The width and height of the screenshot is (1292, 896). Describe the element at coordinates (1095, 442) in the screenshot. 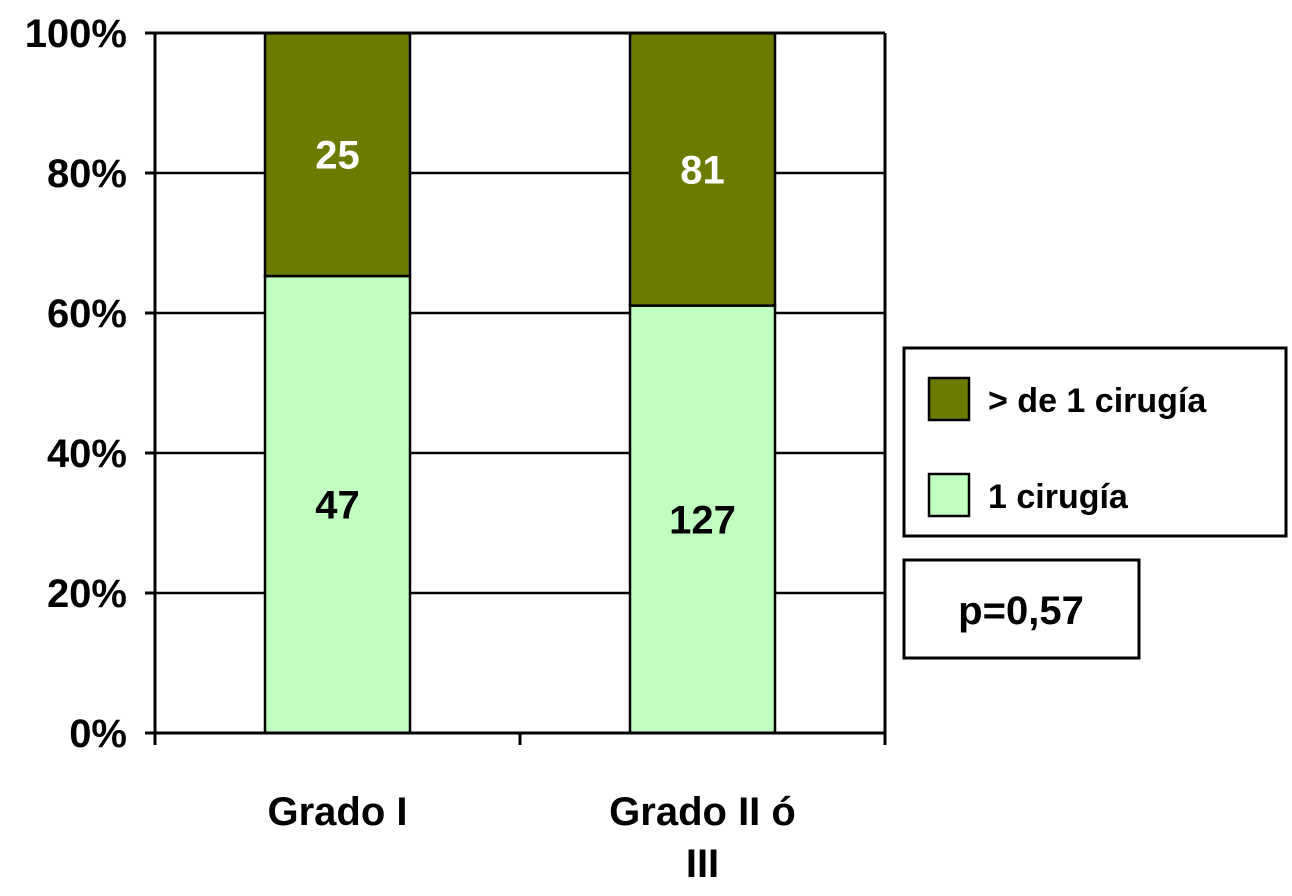

I see `legend: > de 1 cirugía 1 cirugía` at that location.